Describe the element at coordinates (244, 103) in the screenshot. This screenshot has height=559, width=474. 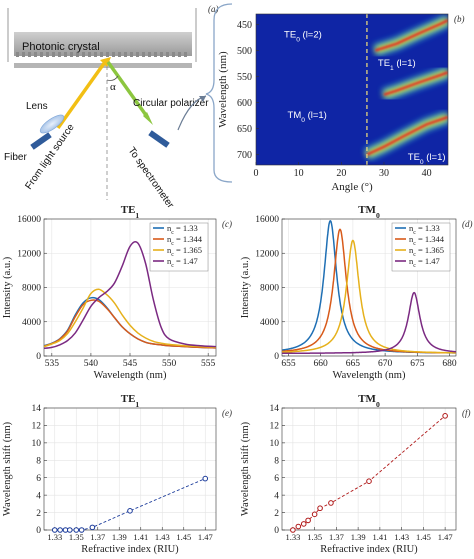
I see `y-tick-label: 600` at that location.